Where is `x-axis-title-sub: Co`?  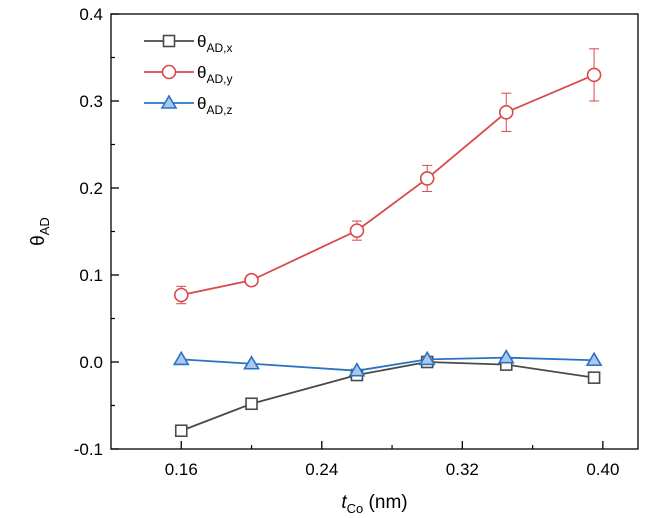 x-axis-title-sub: Co is located at coordinates (355, 508).